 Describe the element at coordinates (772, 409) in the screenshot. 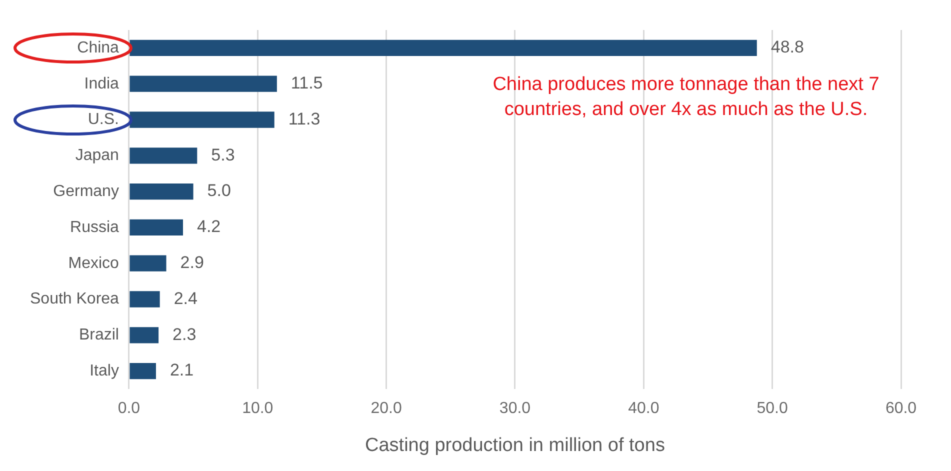

I see `x-tick-label: 50.0` at that location.